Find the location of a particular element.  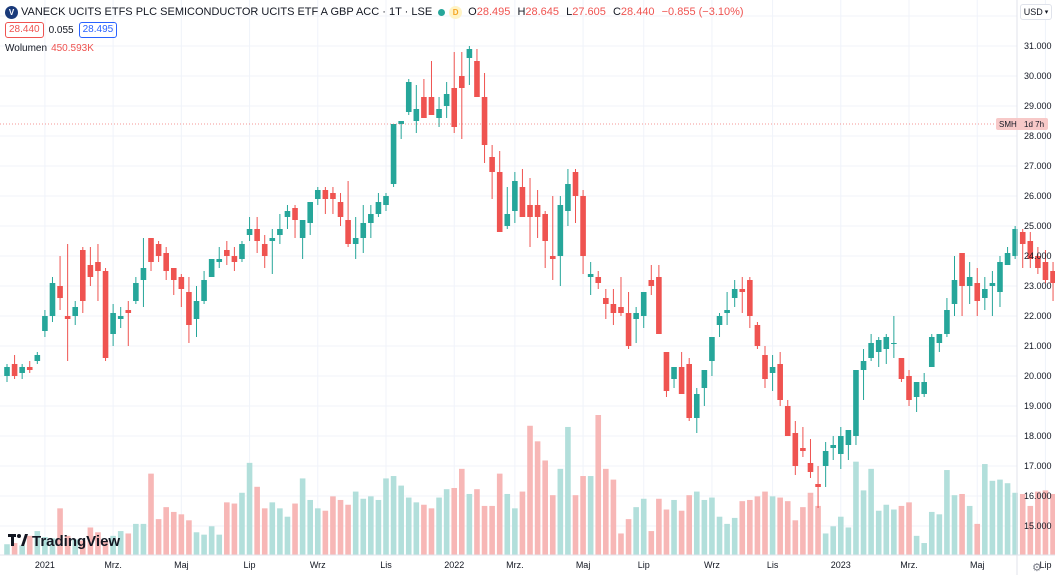

price-tick-label: 22.000 is located at coordinates (1038, 316).